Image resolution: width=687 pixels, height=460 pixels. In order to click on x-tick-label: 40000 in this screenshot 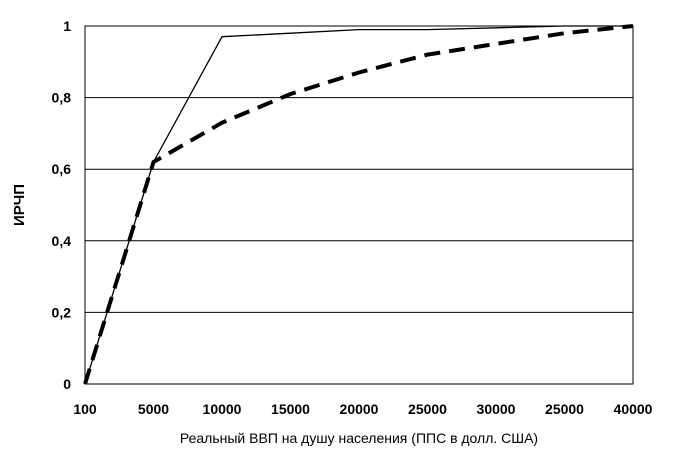, I will do `click(633, 409)`.